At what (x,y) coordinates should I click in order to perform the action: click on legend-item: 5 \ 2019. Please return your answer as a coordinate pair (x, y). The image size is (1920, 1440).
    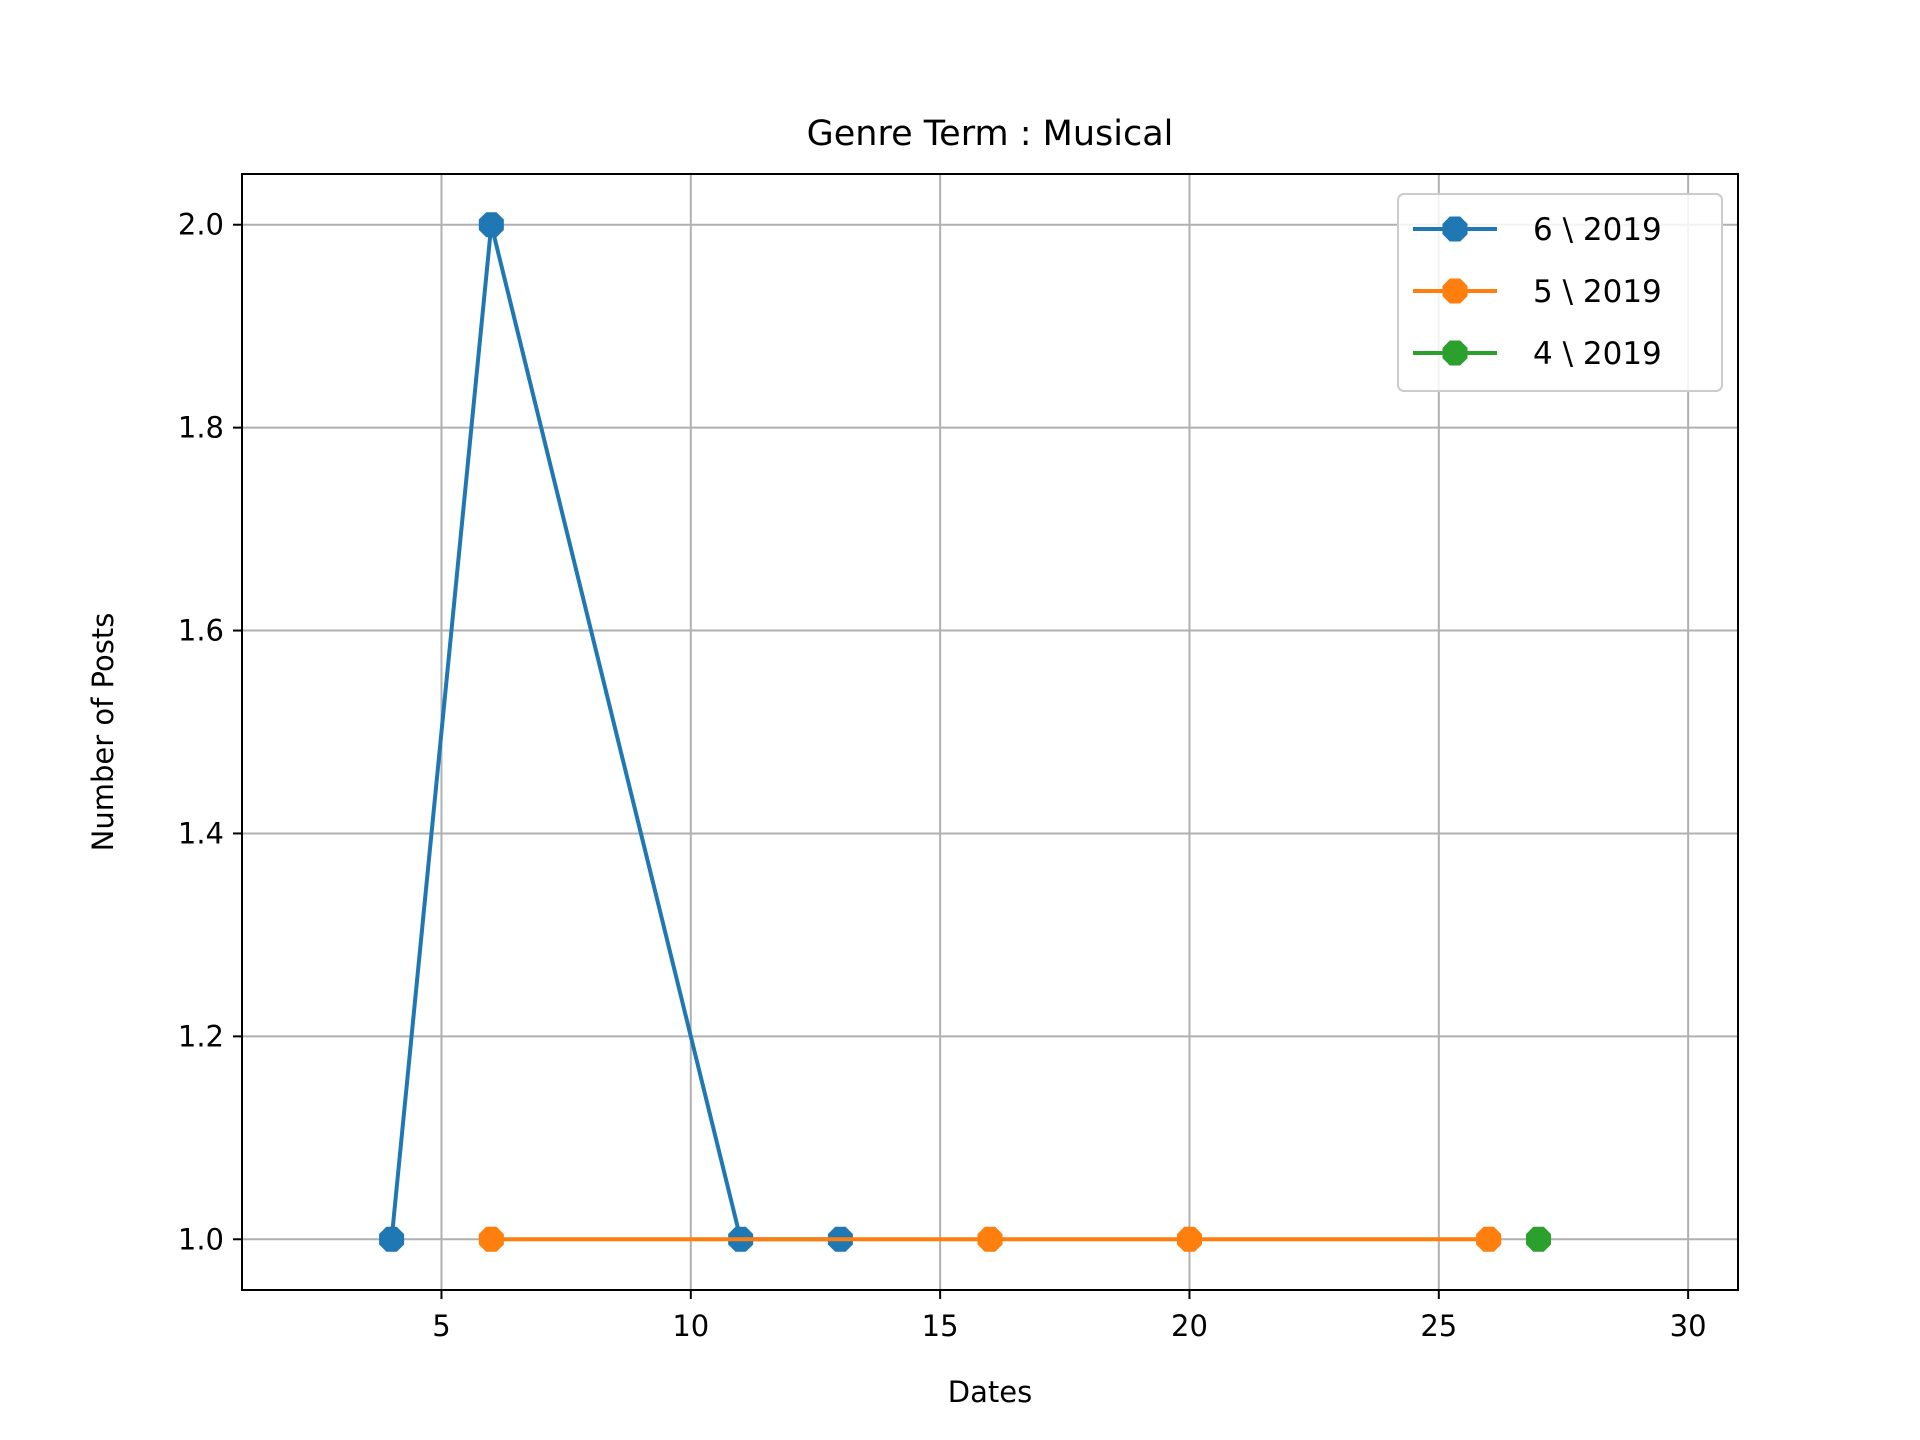
    Looking at the image, I should click on (1537, 292).